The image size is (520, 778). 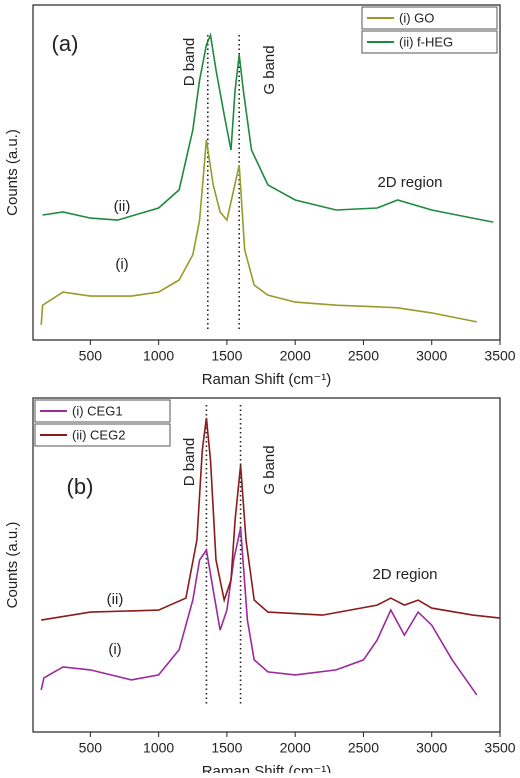 What do you see at coordinates (426, 41) in the screenshot?
I see `legend-label: (ii) f-HEG` at bounding box center [426, 41].